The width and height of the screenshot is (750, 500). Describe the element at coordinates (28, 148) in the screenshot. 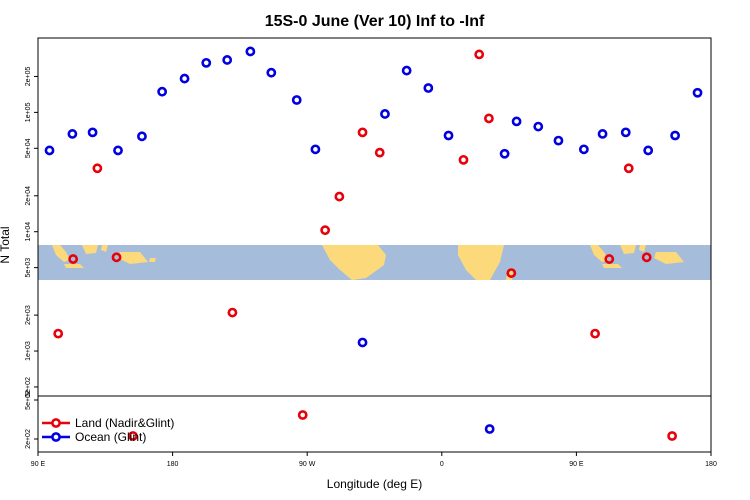

I see `y-tick-label: 5e+04` at that location.